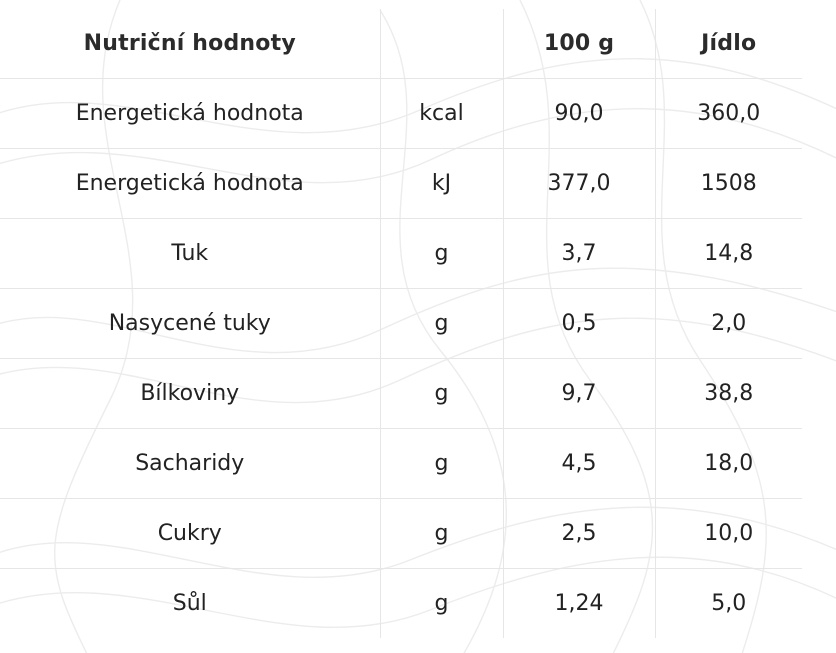 The height and width of the screenshot is (653, 836). I want to click on nutrient-name: Cukry, so click(189, 533).